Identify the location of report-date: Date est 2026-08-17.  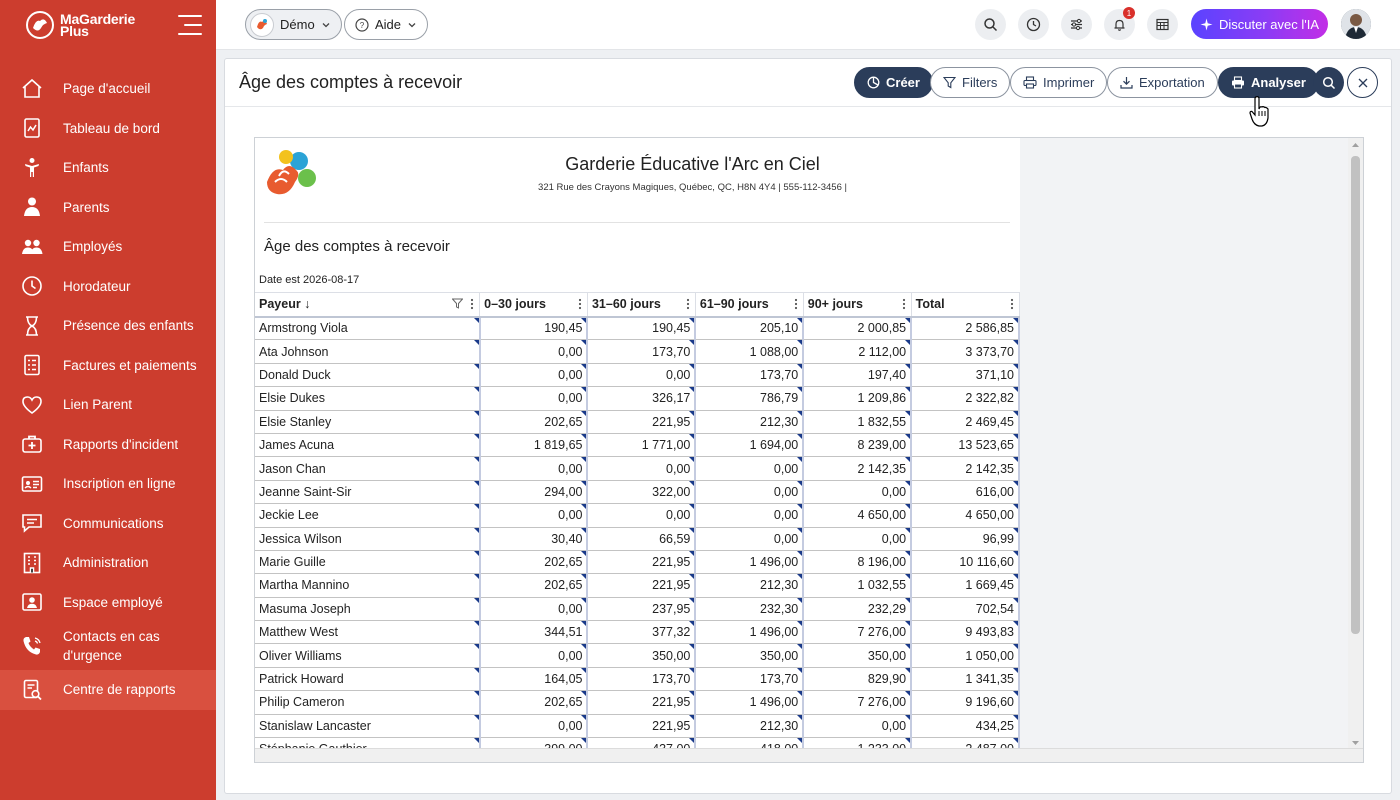
(309, 280).